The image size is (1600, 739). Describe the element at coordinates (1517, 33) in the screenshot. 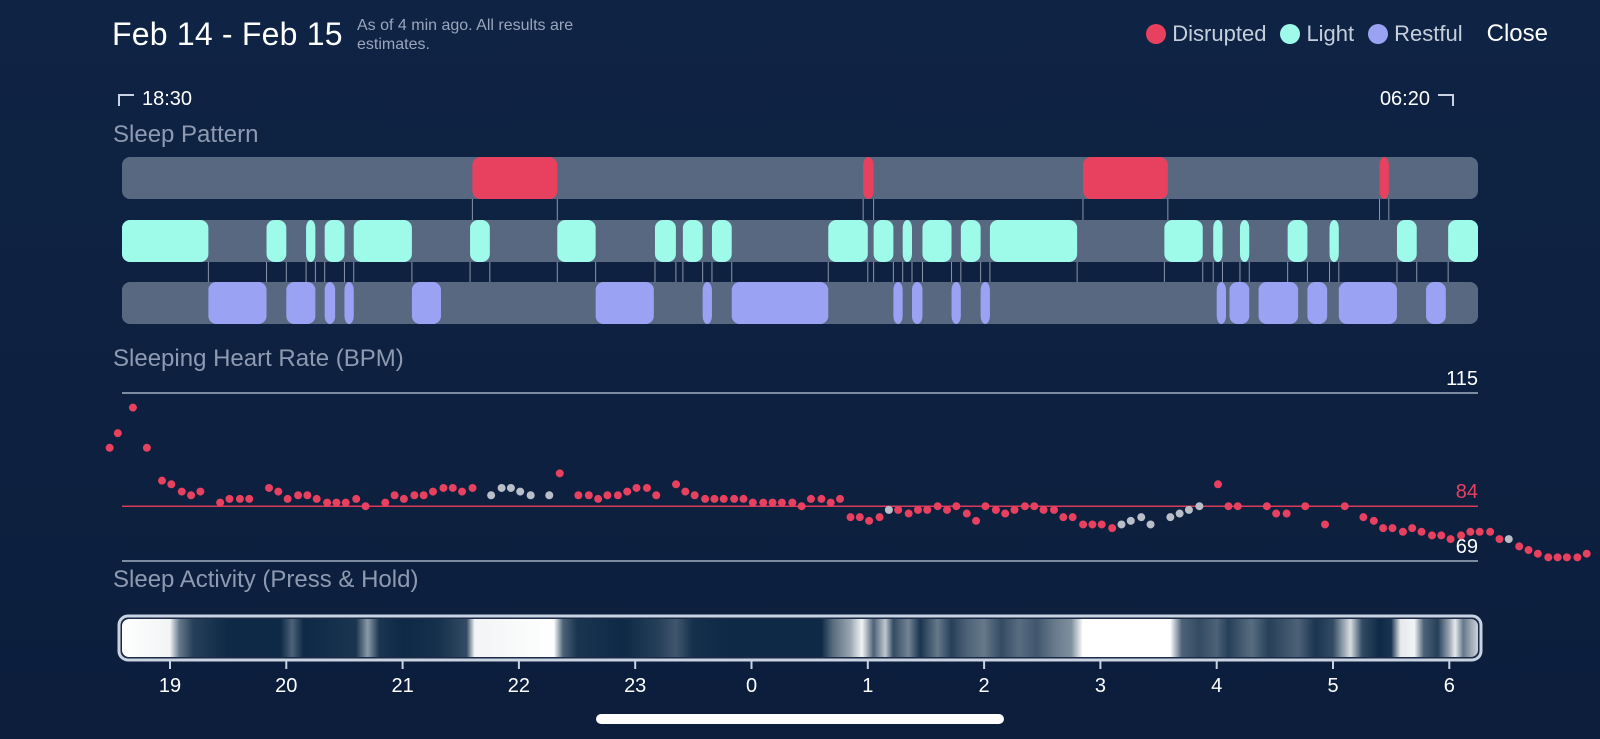

I see `close-button: Close` at that location.